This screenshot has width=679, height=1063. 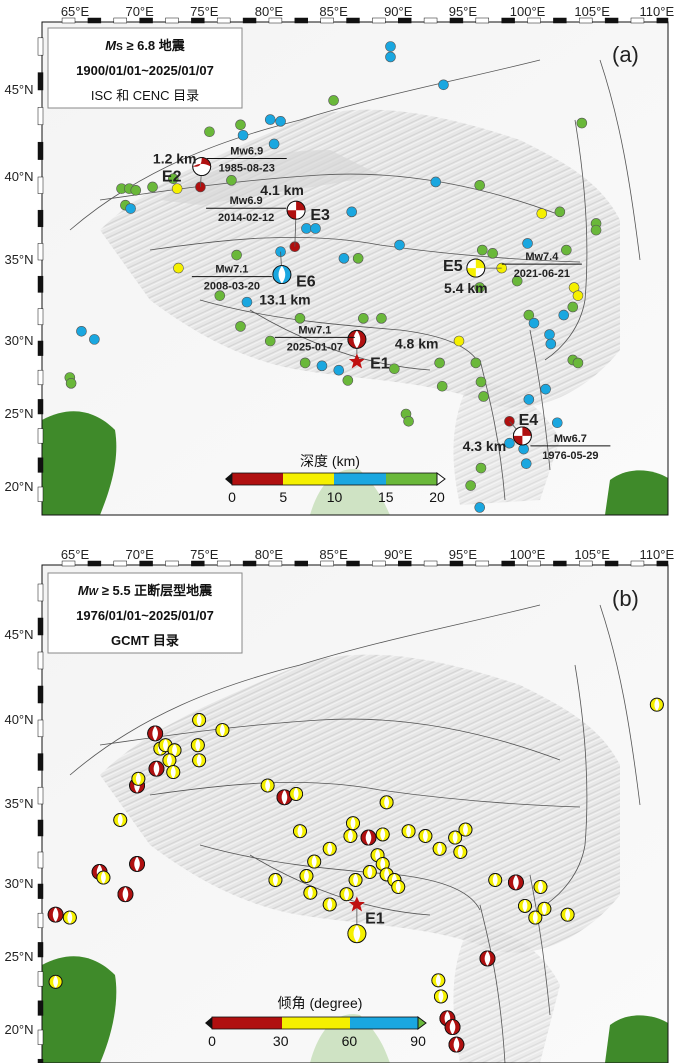 What do you see at coordinates (522, 436) in the screenshot?
I see `focal-mechanism-e4` at bounding box center [522, 436].